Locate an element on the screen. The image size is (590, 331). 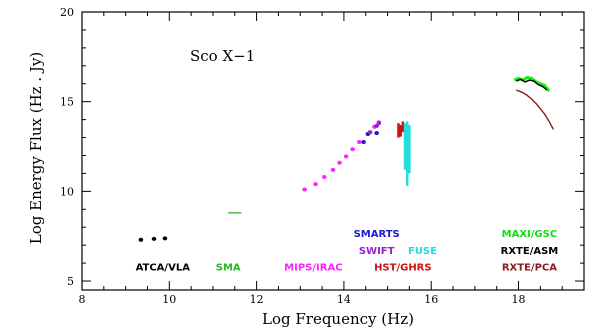
label-rxte-asm: RXTE/ASM is located at coordinates (530, 251).